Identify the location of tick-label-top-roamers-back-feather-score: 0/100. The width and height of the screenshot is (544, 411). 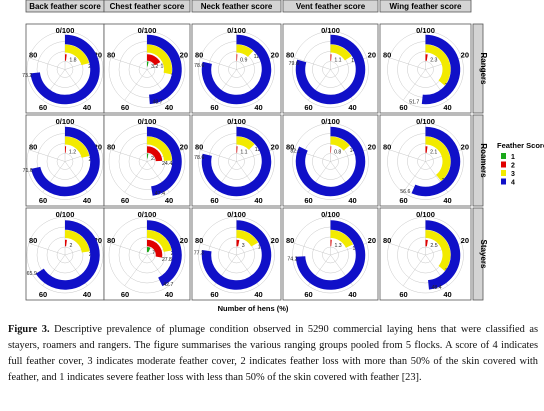
(65, 121).